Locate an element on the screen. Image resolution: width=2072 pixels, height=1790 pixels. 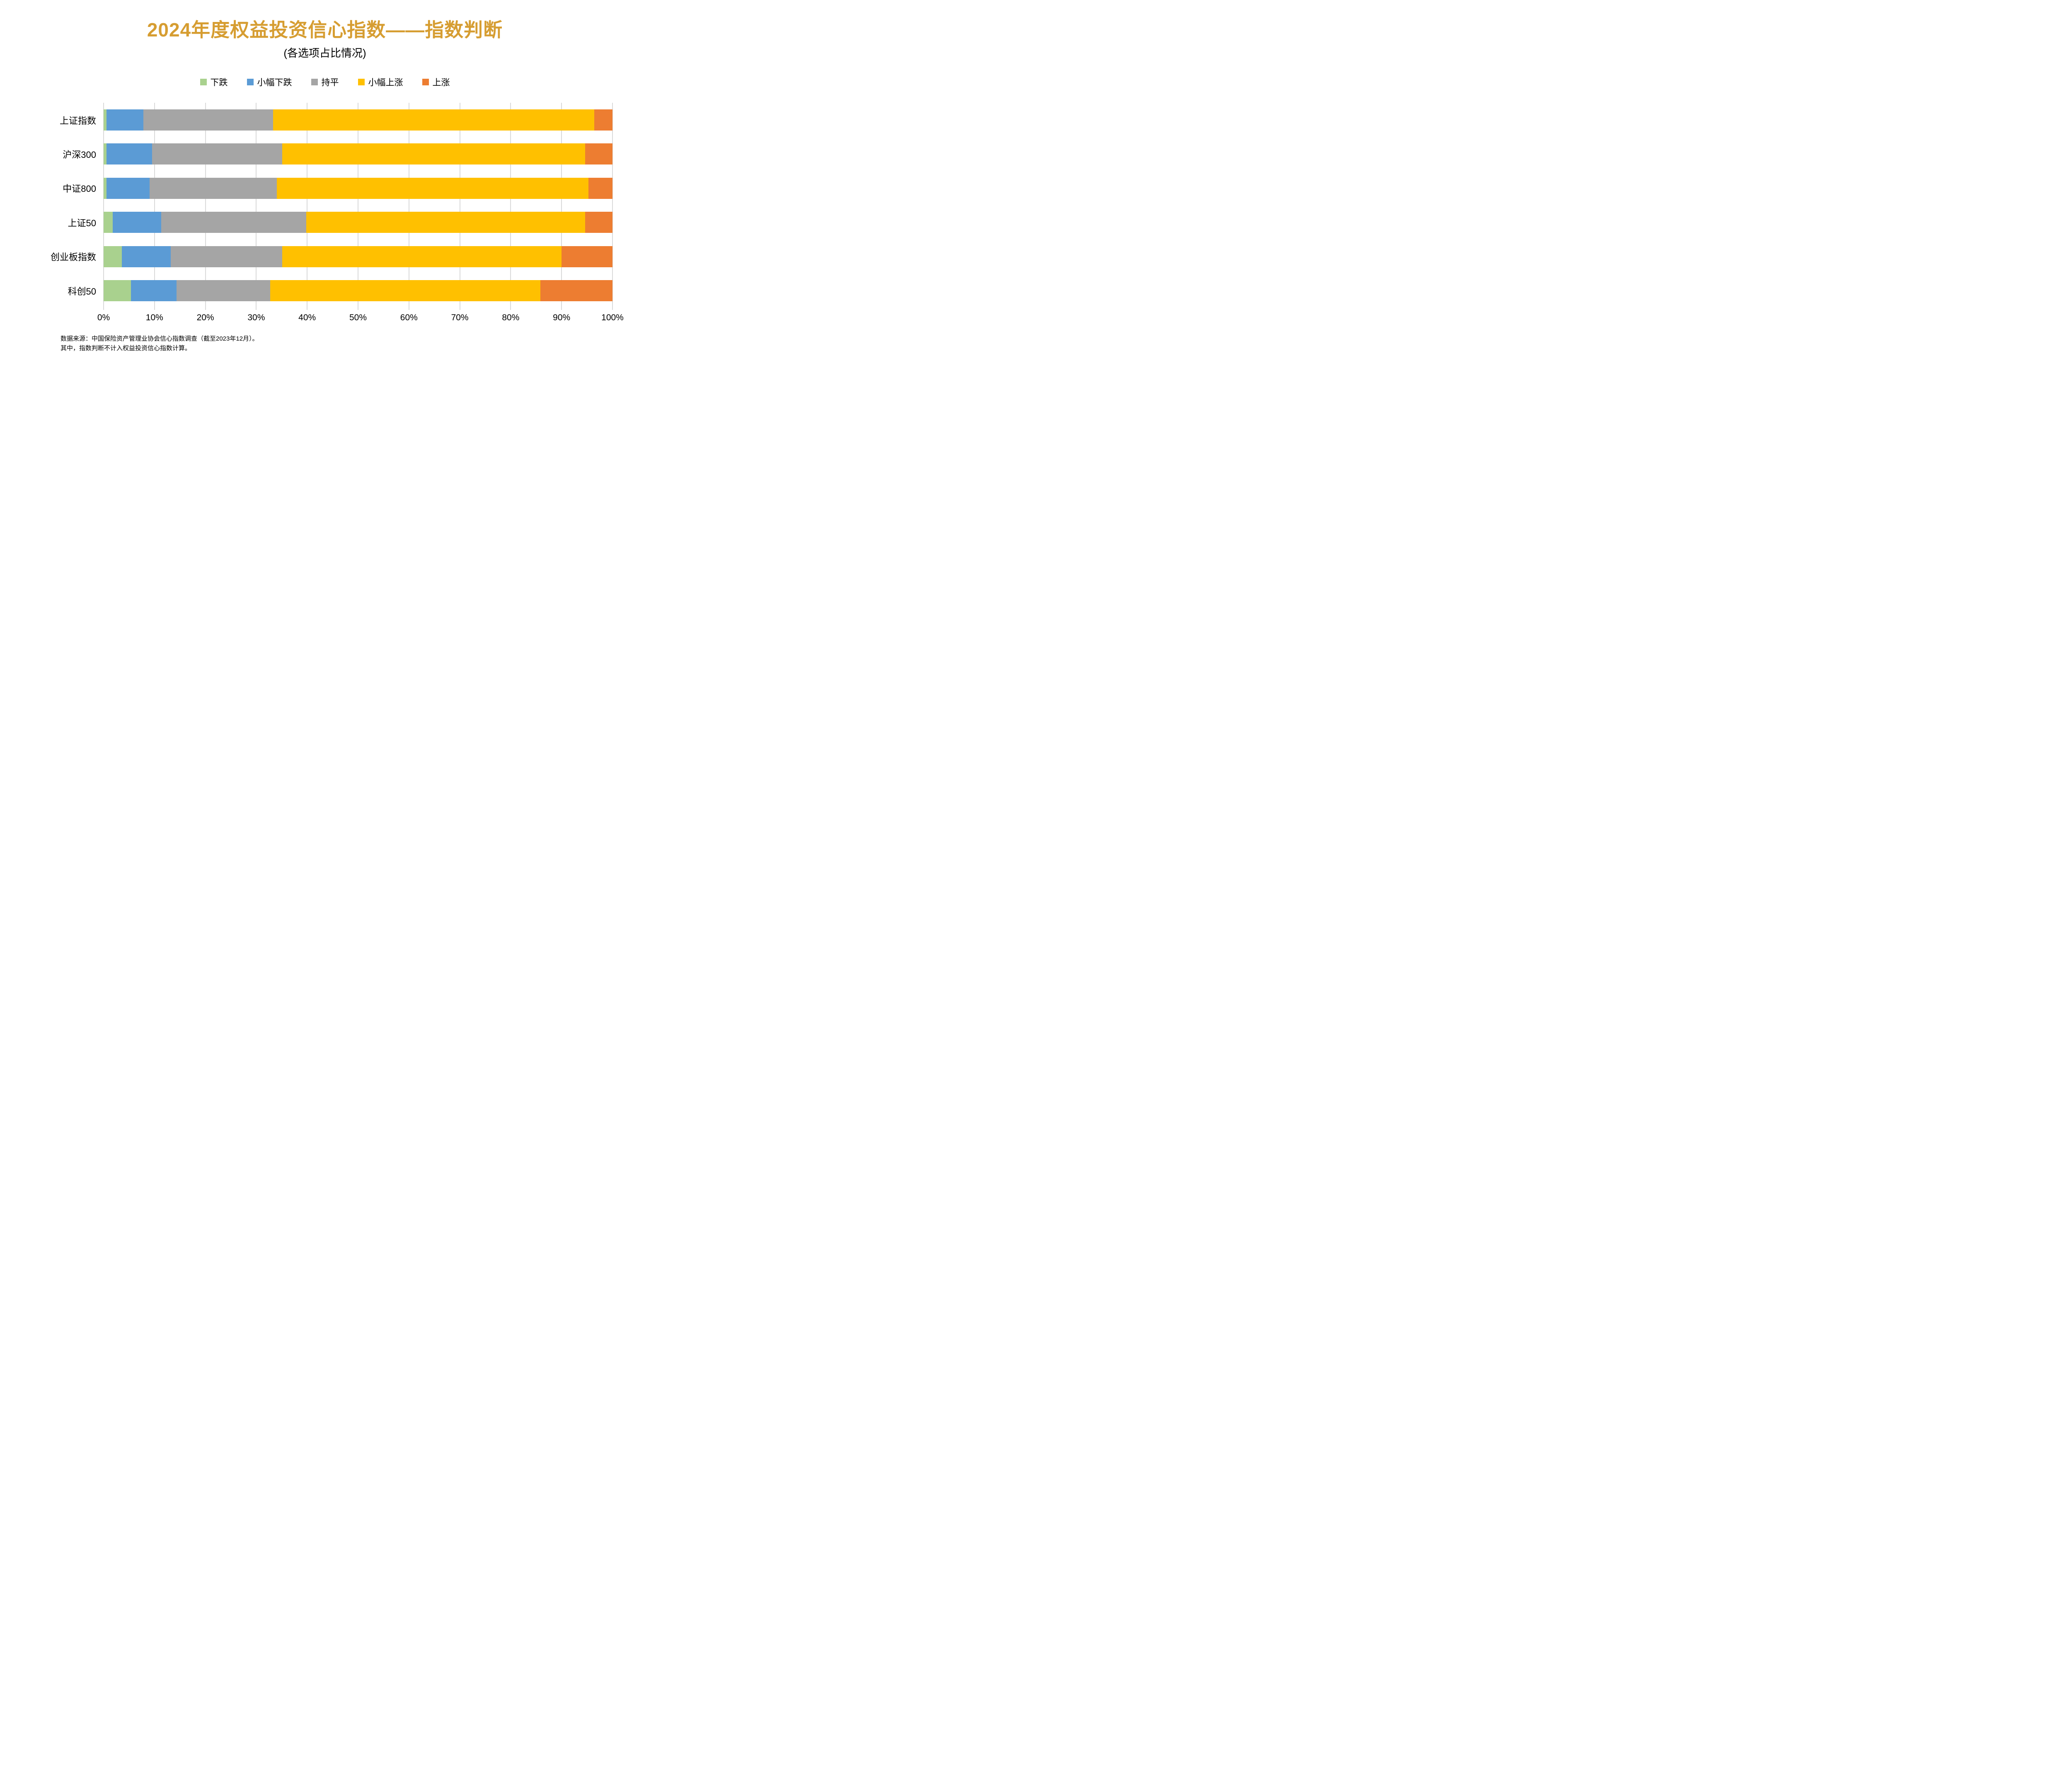
bar-row-上证指数 is located at coordinates (358, 120).